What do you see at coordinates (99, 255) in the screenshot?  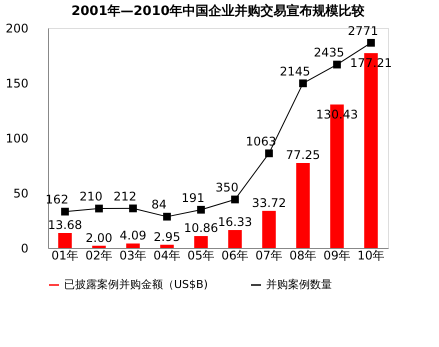 I see `x-tick-label: 02年` at bounding box center [99, 255].